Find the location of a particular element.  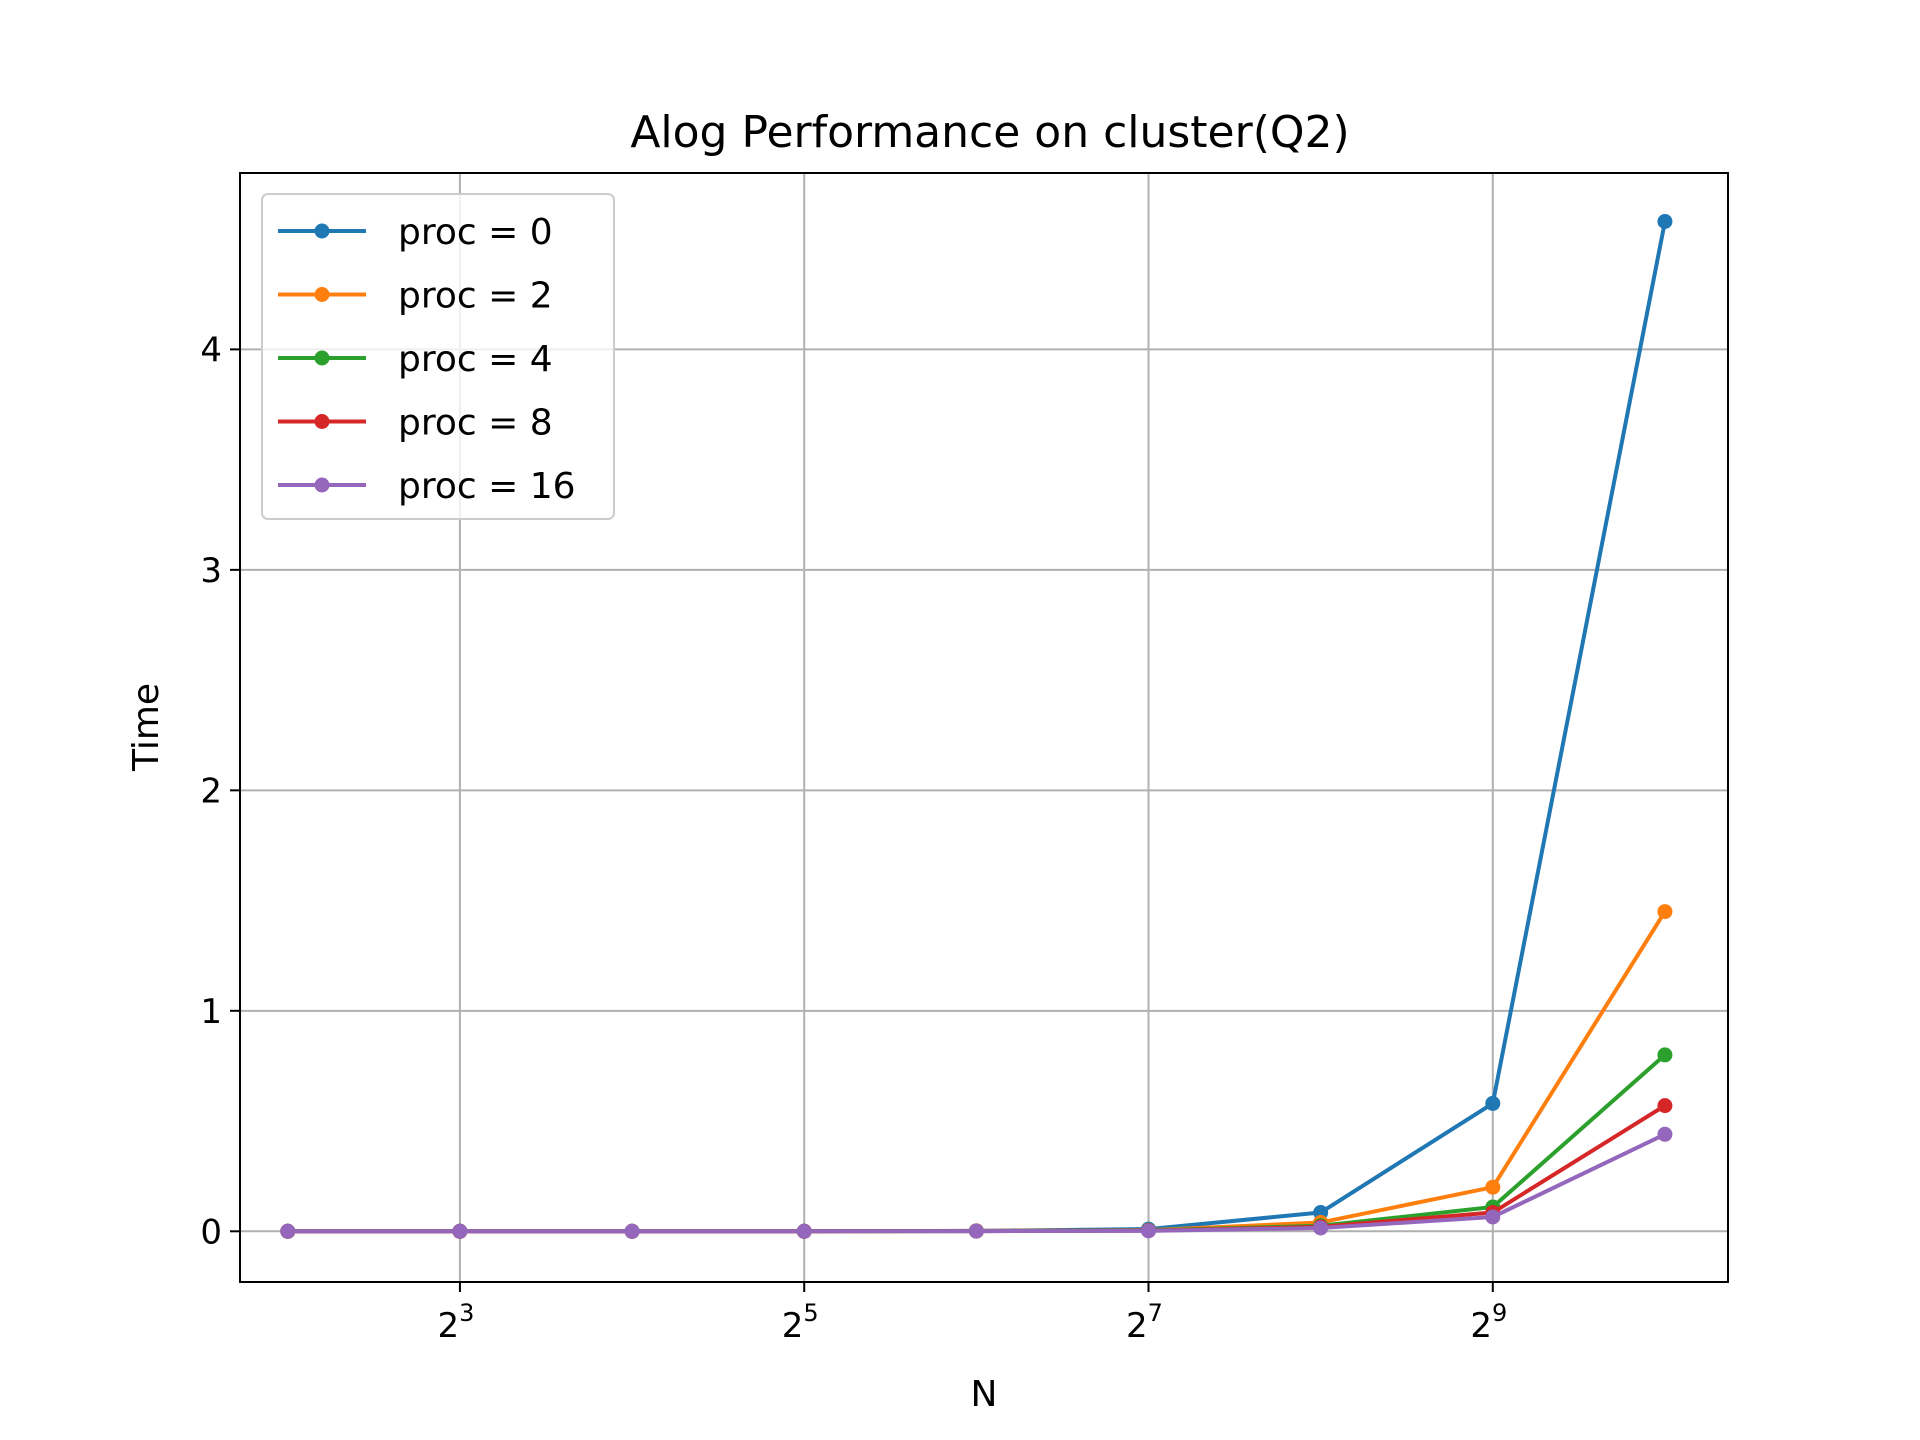

legend-item: proc = 0 is located at coordinates (415, 232).